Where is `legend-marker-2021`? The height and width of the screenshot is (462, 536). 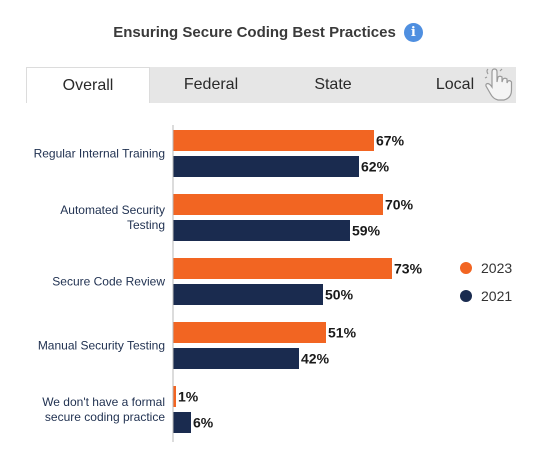
legend-marker-2021 is located at coordinates (466, 296).